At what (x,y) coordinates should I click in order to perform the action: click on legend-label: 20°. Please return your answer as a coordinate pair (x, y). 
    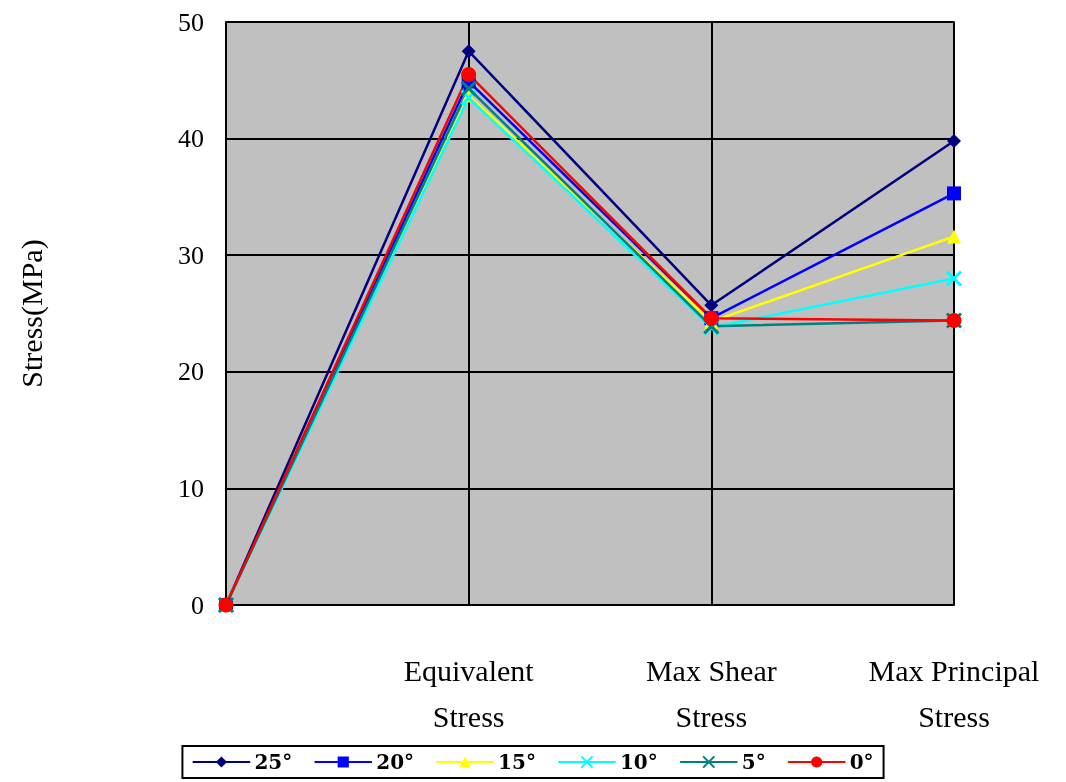
    Looking at the image, I should click on (395, 762).